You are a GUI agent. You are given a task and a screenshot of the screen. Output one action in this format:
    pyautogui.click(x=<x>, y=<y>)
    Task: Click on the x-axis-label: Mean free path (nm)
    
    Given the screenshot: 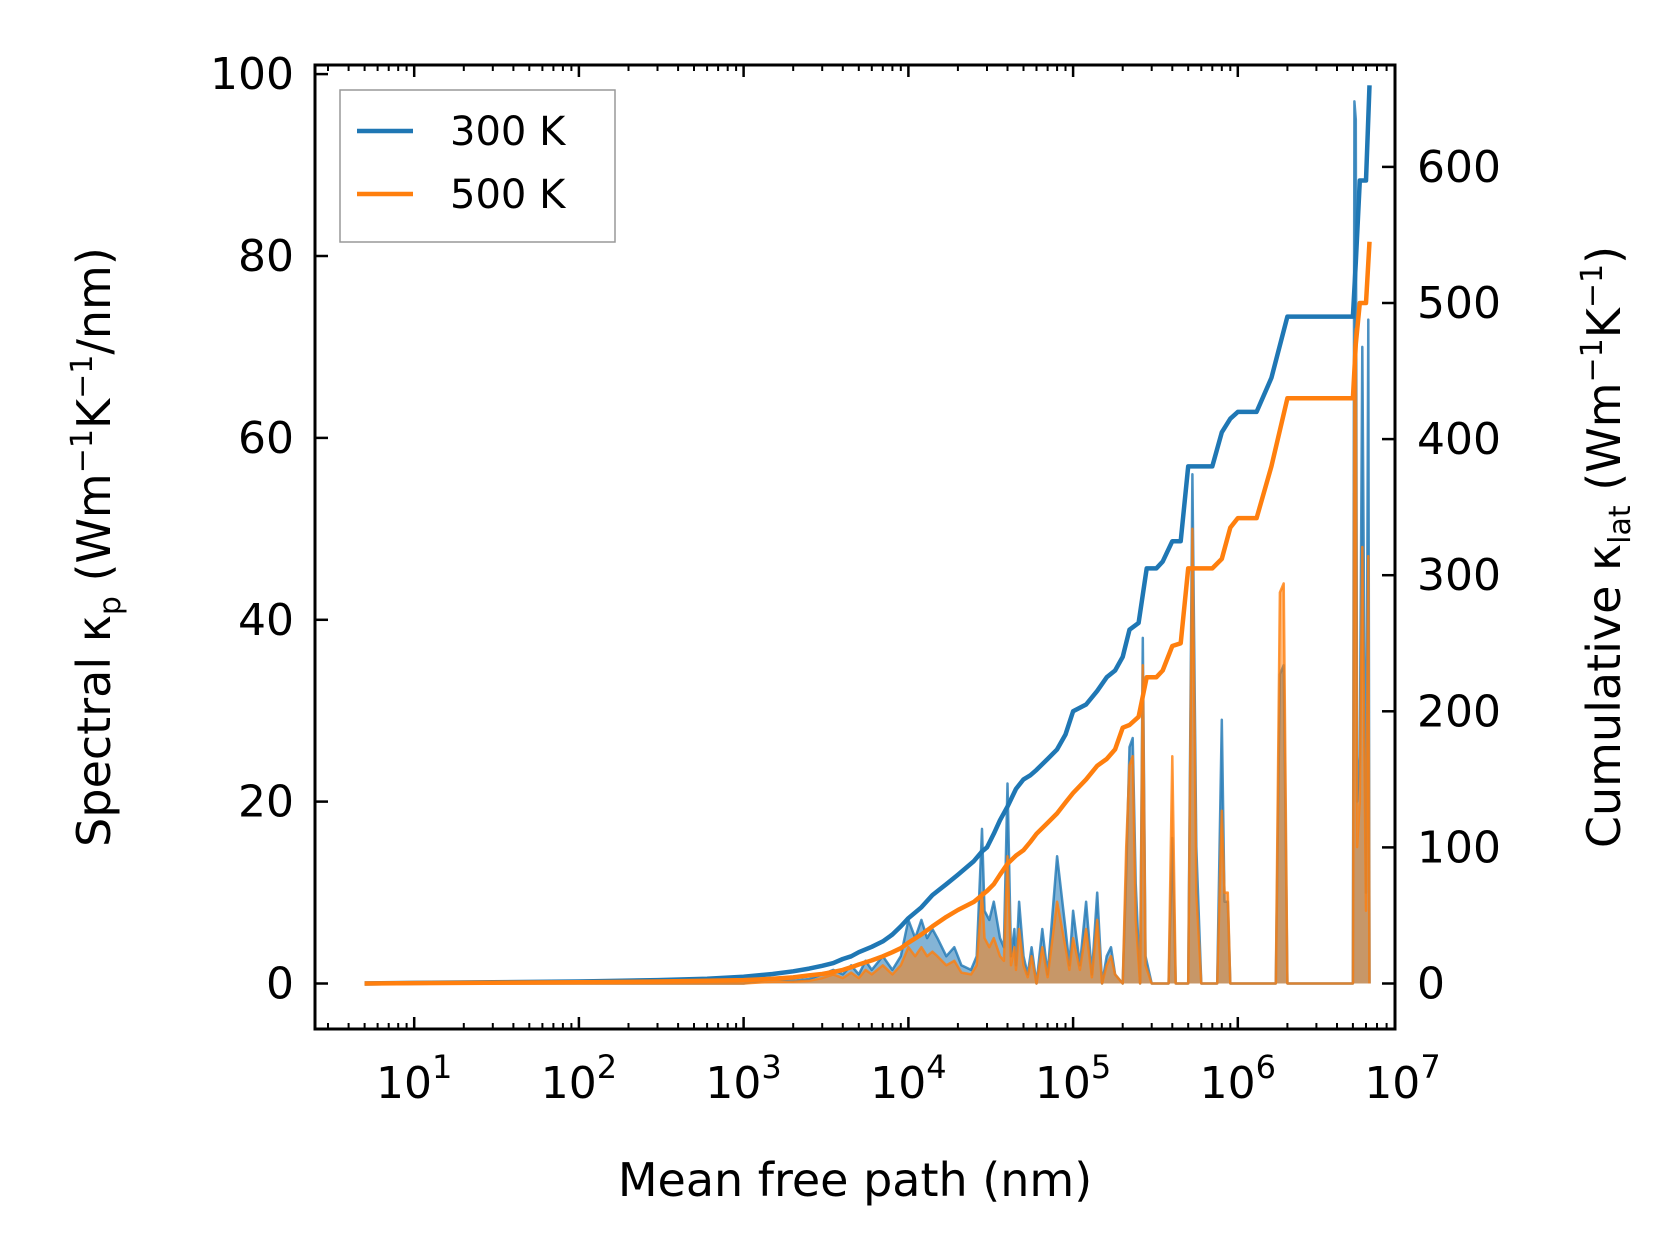 What is the action you would take?
    pyautogui.click(x=855, y=1180)
    